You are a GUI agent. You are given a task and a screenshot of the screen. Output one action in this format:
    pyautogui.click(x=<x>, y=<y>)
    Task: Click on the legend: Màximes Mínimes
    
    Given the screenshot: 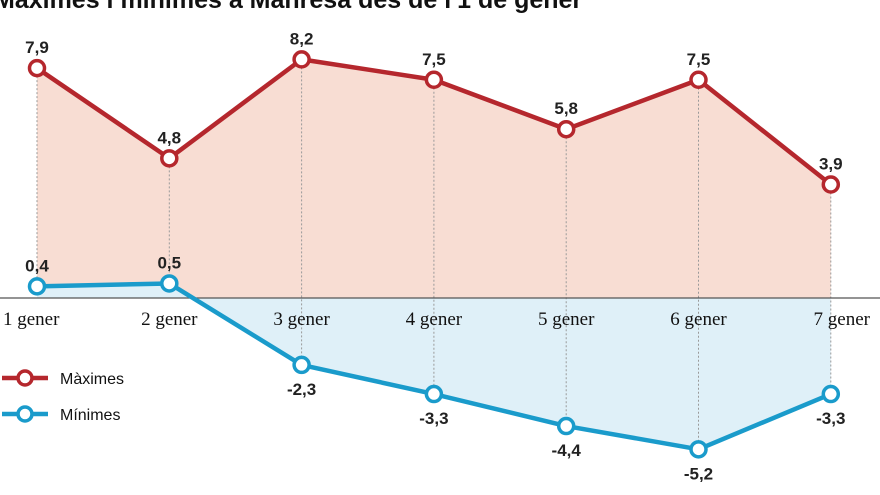 What is the action you would take?
    pyautogui.click(x=63, y=396)
    